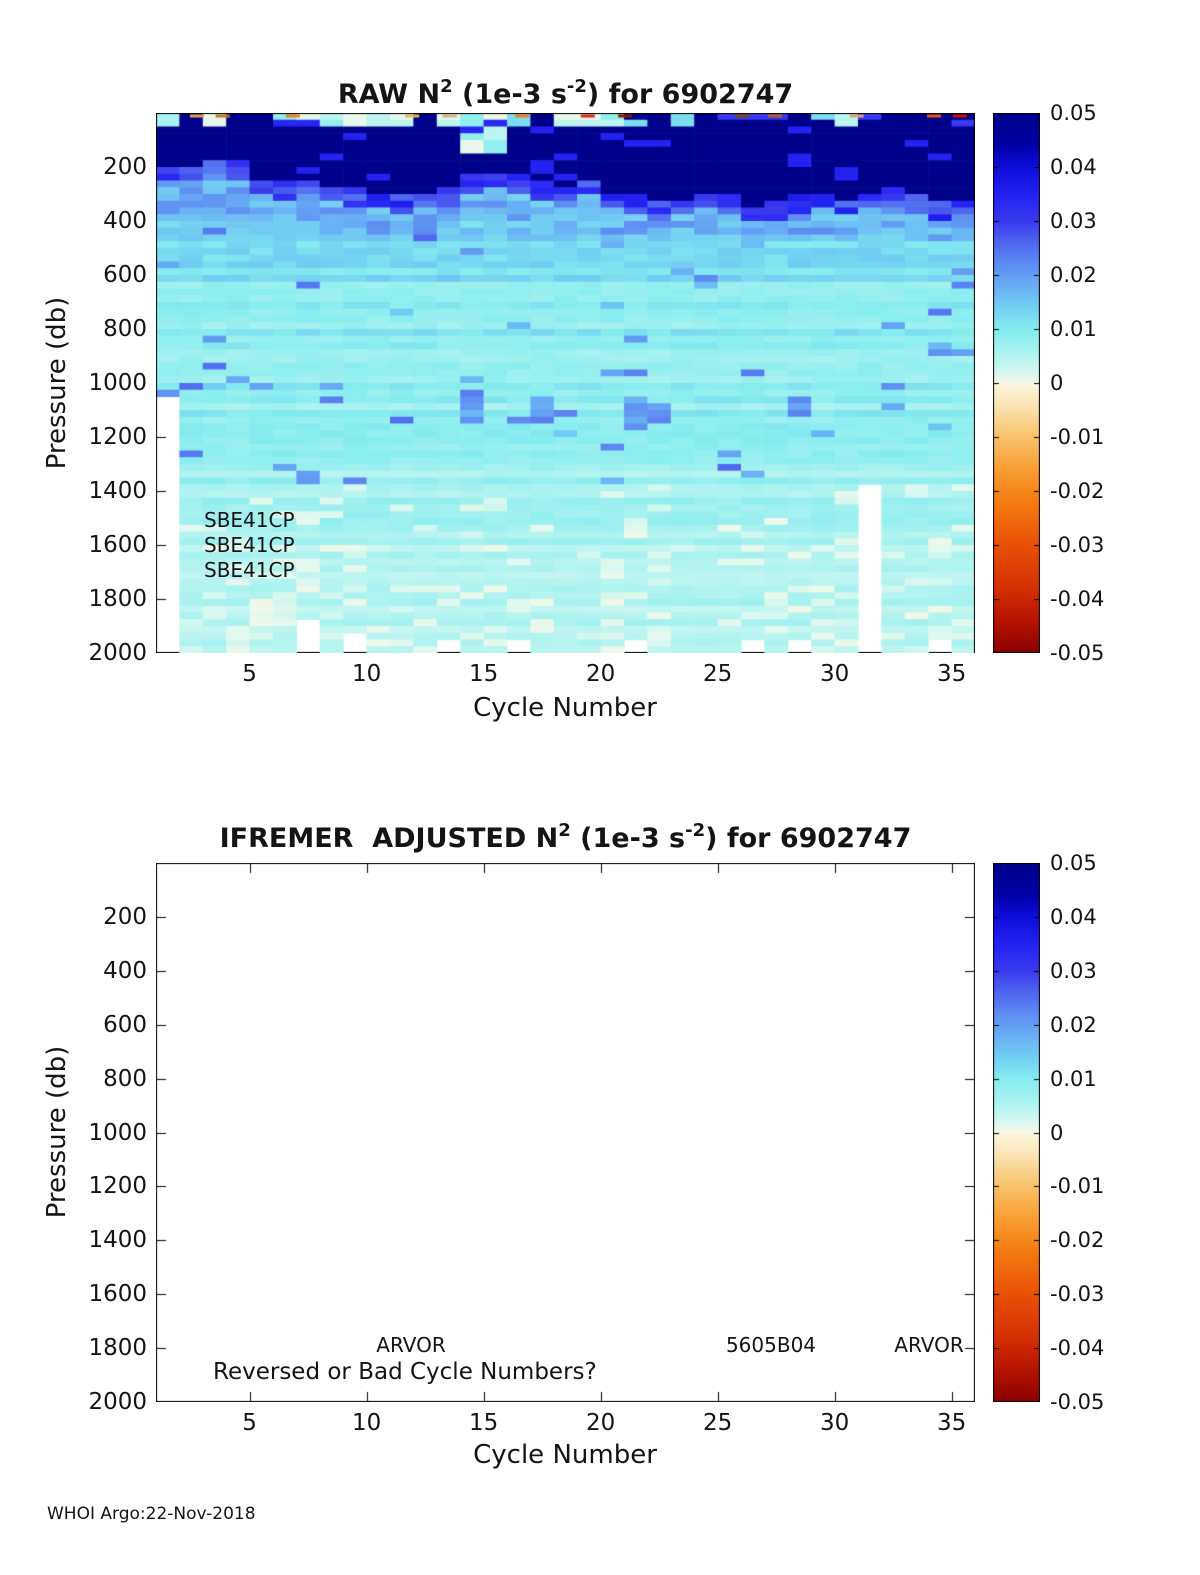 The width and height of the screenshot is (1200, 1575). What do you see at coordinates (151, 1514) in the screenshot?
I see `footer-credit: WHOI Argo:22-Nov-2018` at bounding box center [151, 1514].